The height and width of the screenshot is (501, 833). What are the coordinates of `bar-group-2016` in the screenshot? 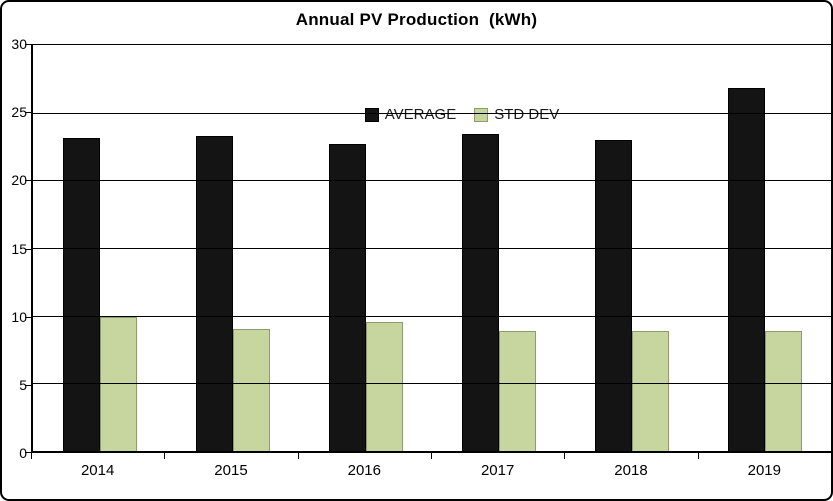 It's located at (365, 248).